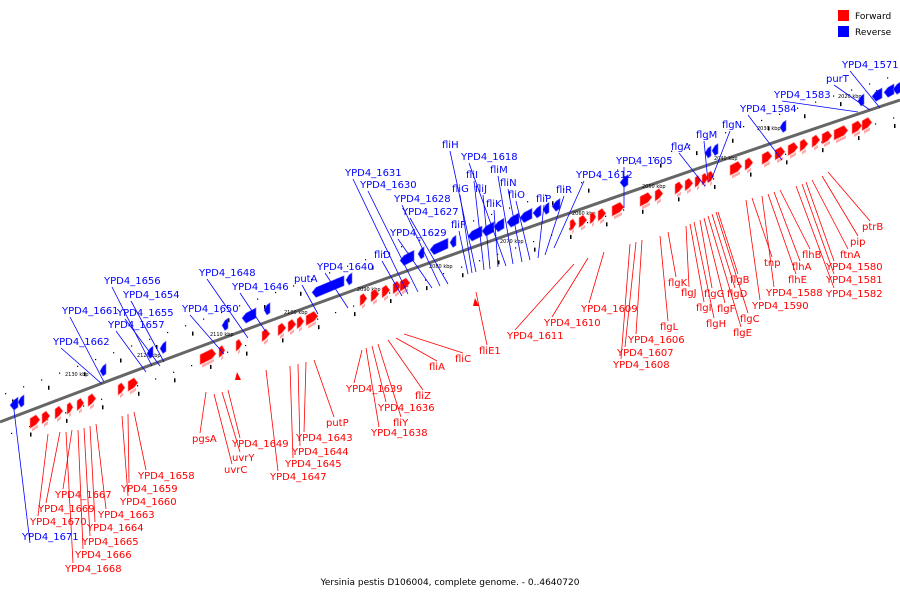  I want to click on gene-label-ypd4-1646: YPD4_1646, so click(260, 287).